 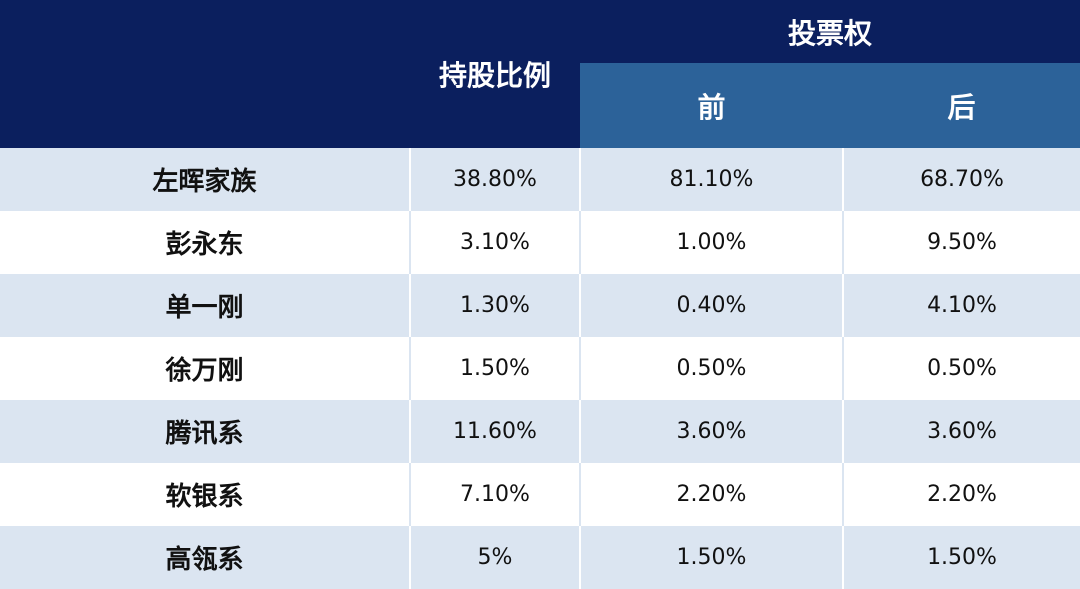 I want to click on header-cell: 前, so click(x=711, y=105).